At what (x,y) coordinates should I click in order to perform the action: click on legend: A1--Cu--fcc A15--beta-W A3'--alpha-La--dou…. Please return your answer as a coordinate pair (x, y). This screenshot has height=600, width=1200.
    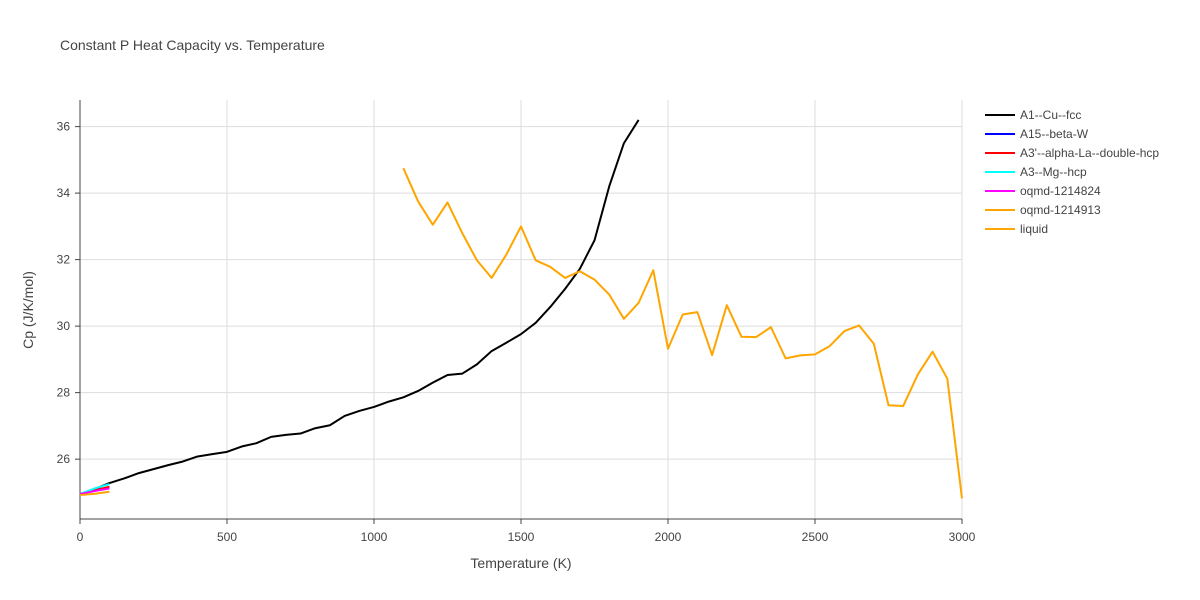
    Looking at the image, I should click on (1072, 172).